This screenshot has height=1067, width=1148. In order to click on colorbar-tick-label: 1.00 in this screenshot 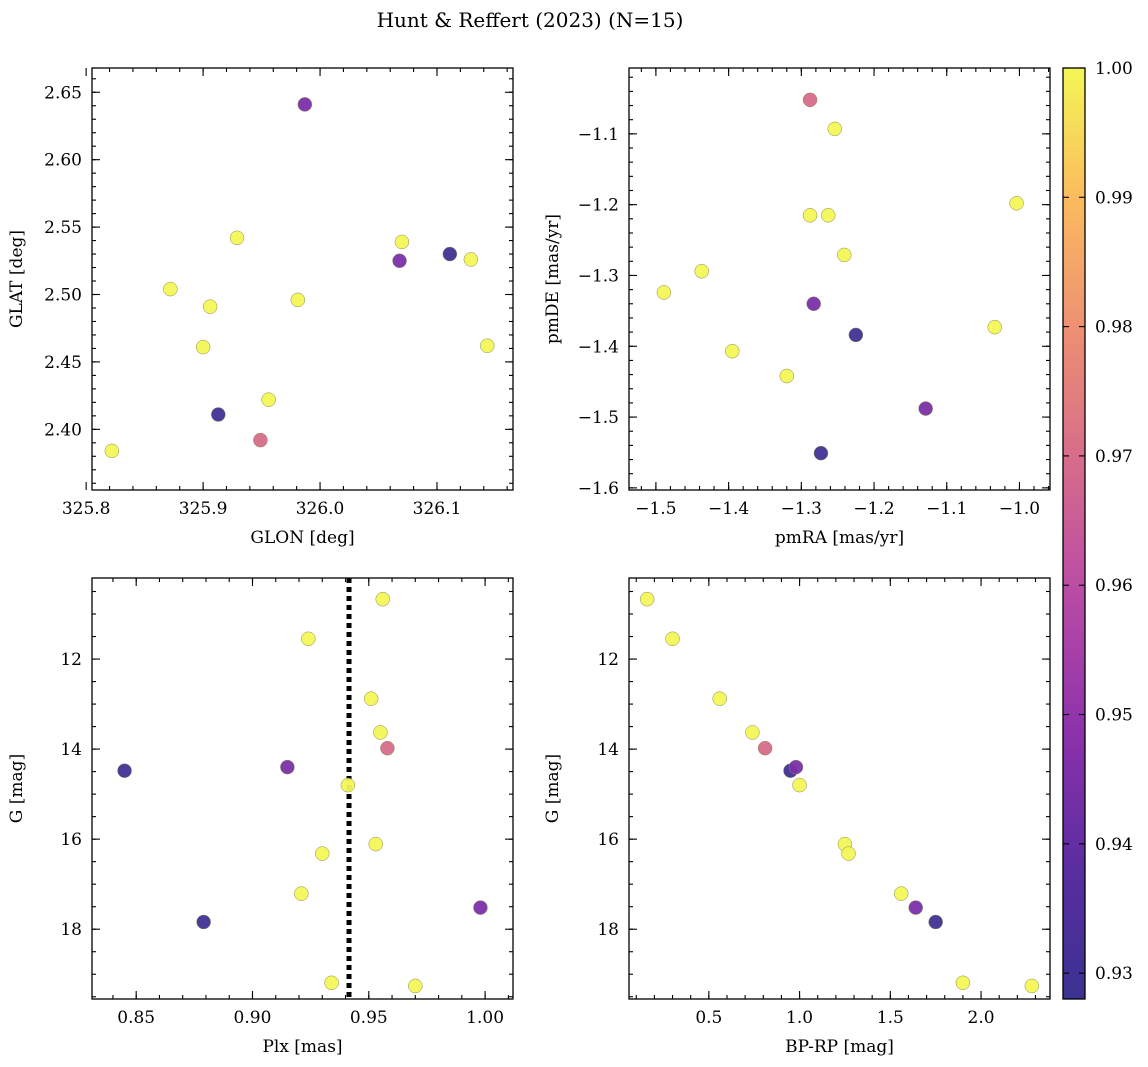, I will do `click(1114, 69)`.